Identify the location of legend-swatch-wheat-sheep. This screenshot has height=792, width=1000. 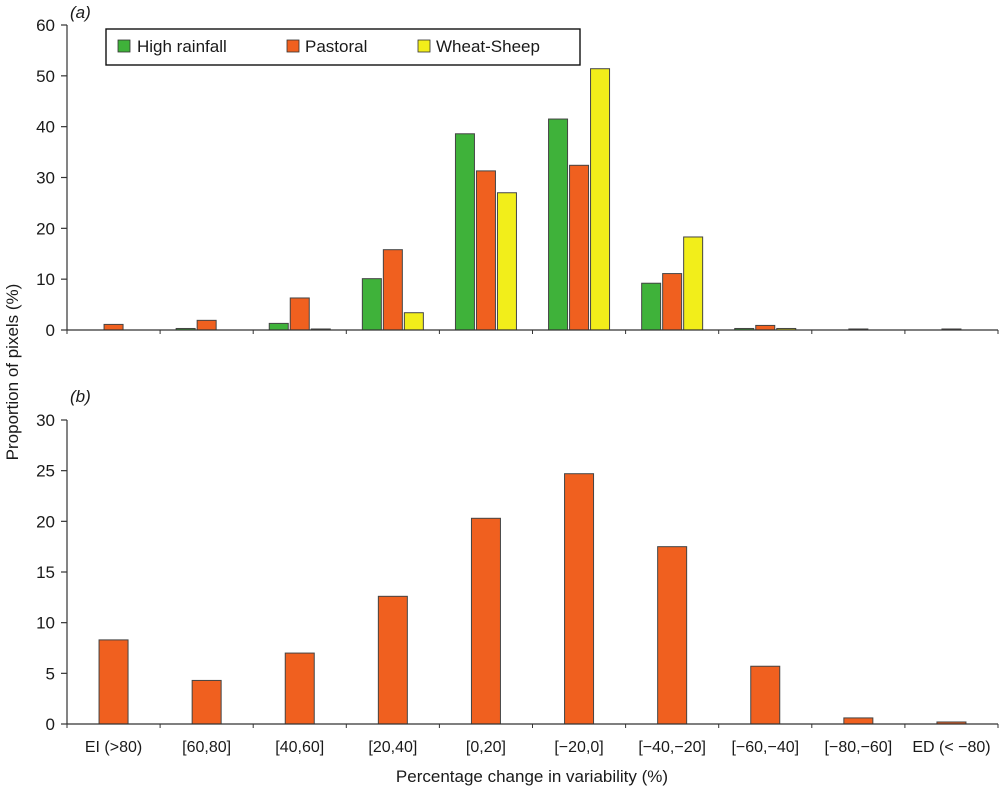
(424, 46).